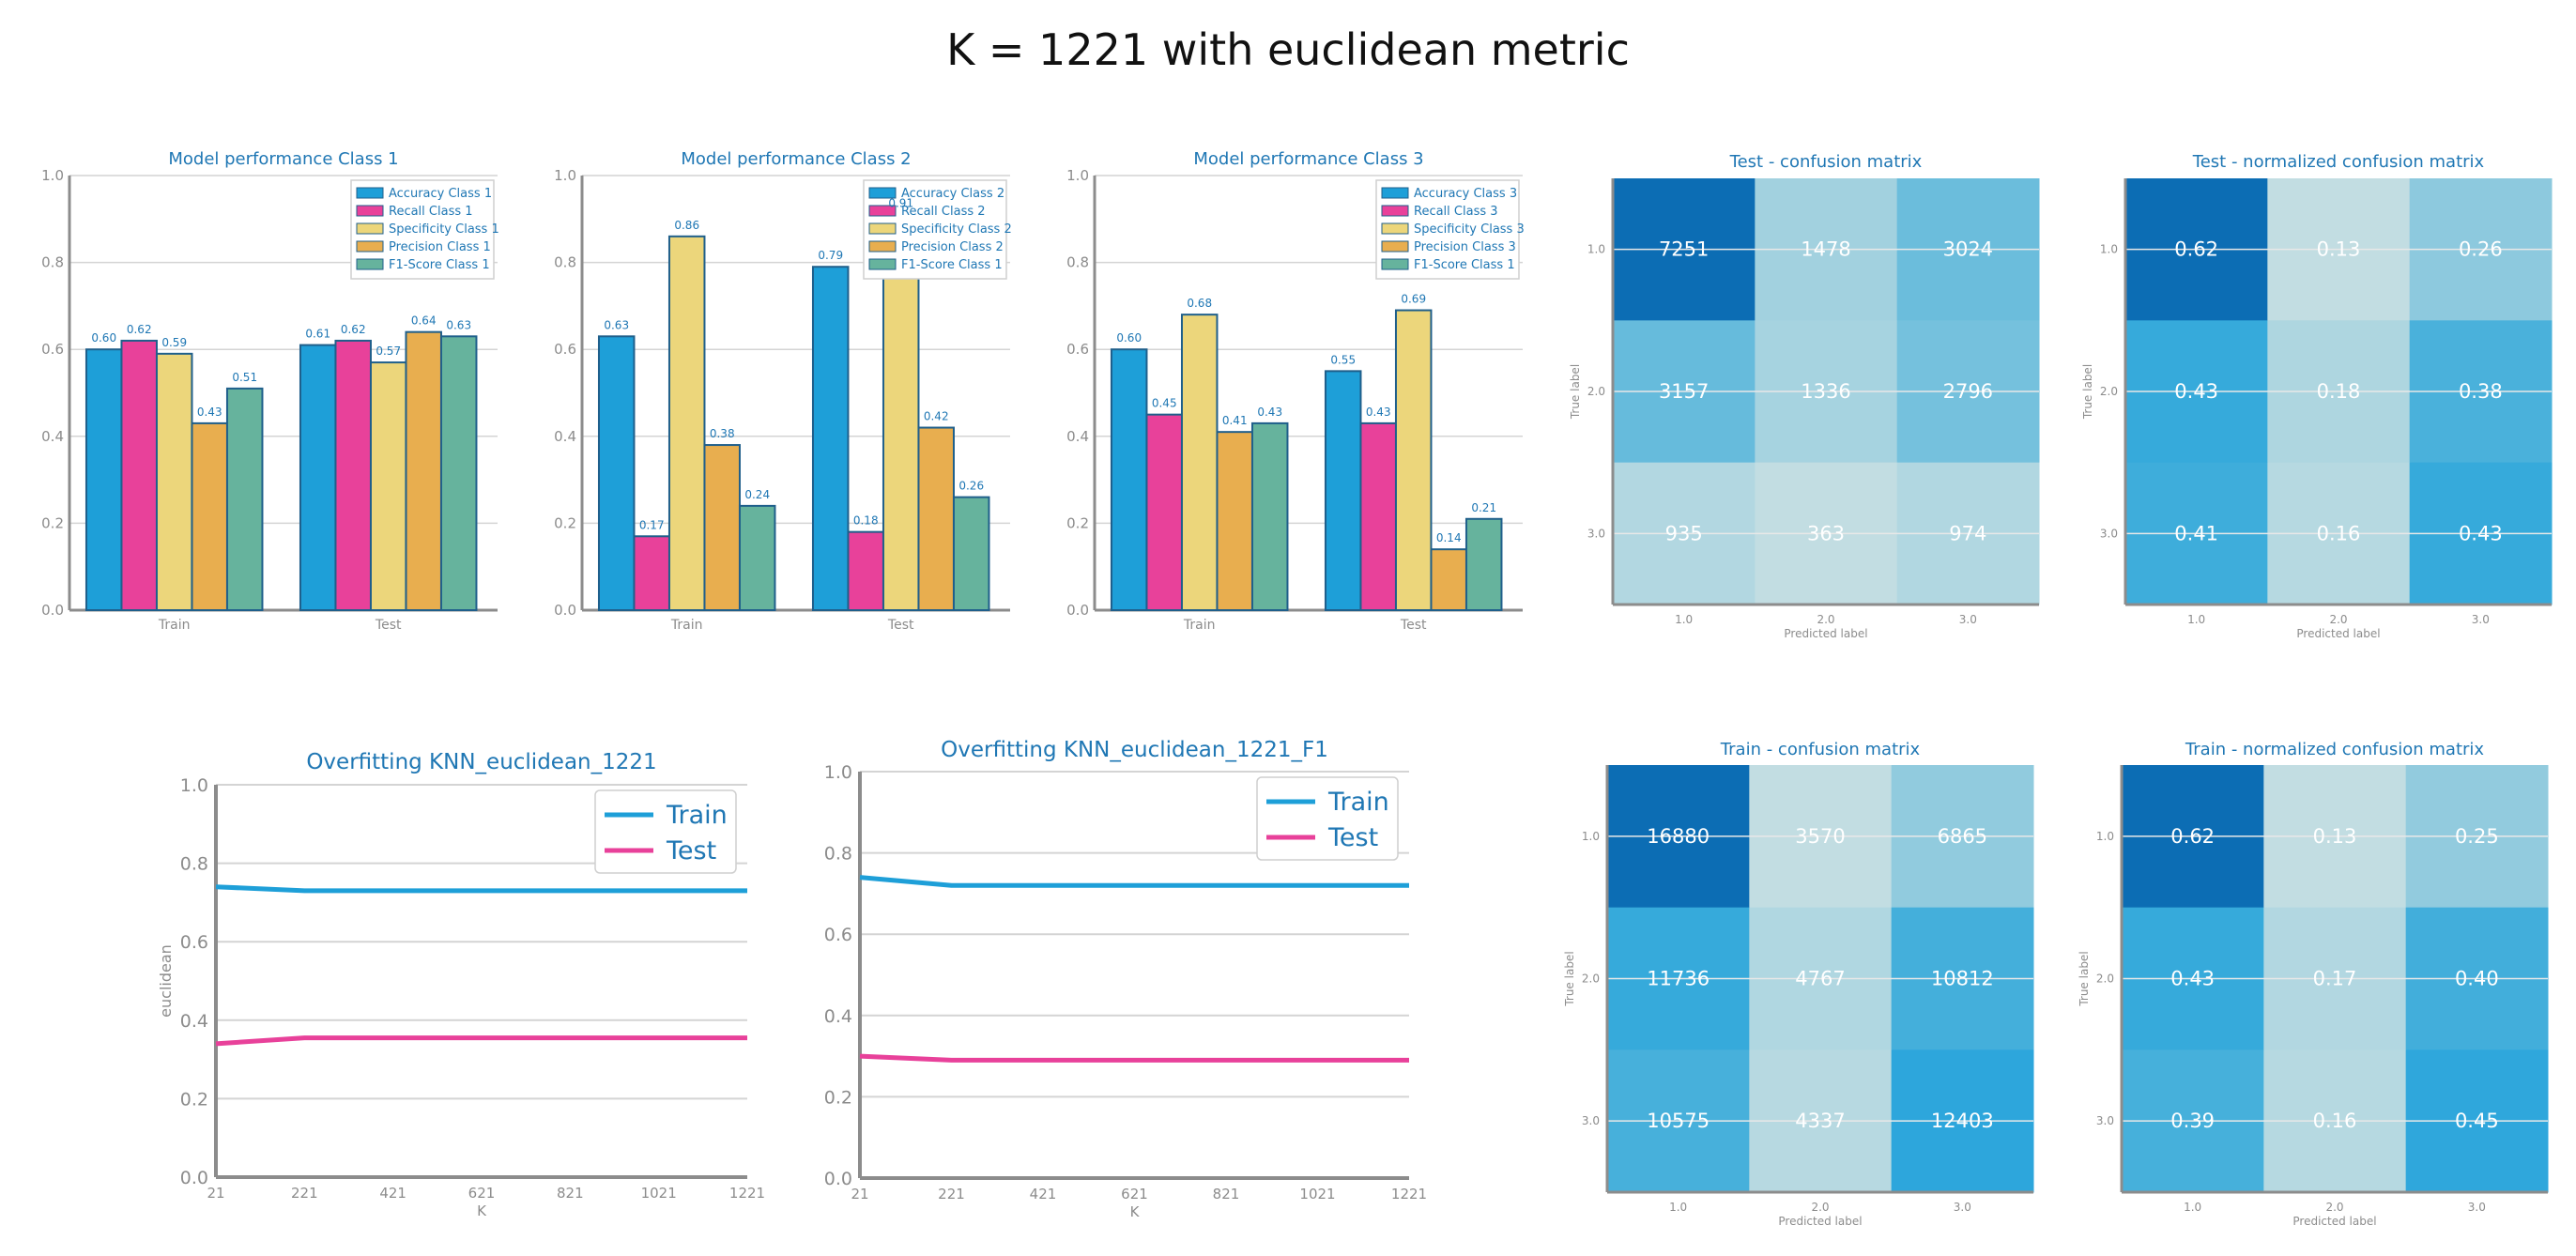 The height and width of the screenshot is (1256, 2576). What do you see at coordinates (2481, 619) in the screenshot?
I see `cm_test_norm-xtick-label: 3.0` at bounding box center [2481, 619].